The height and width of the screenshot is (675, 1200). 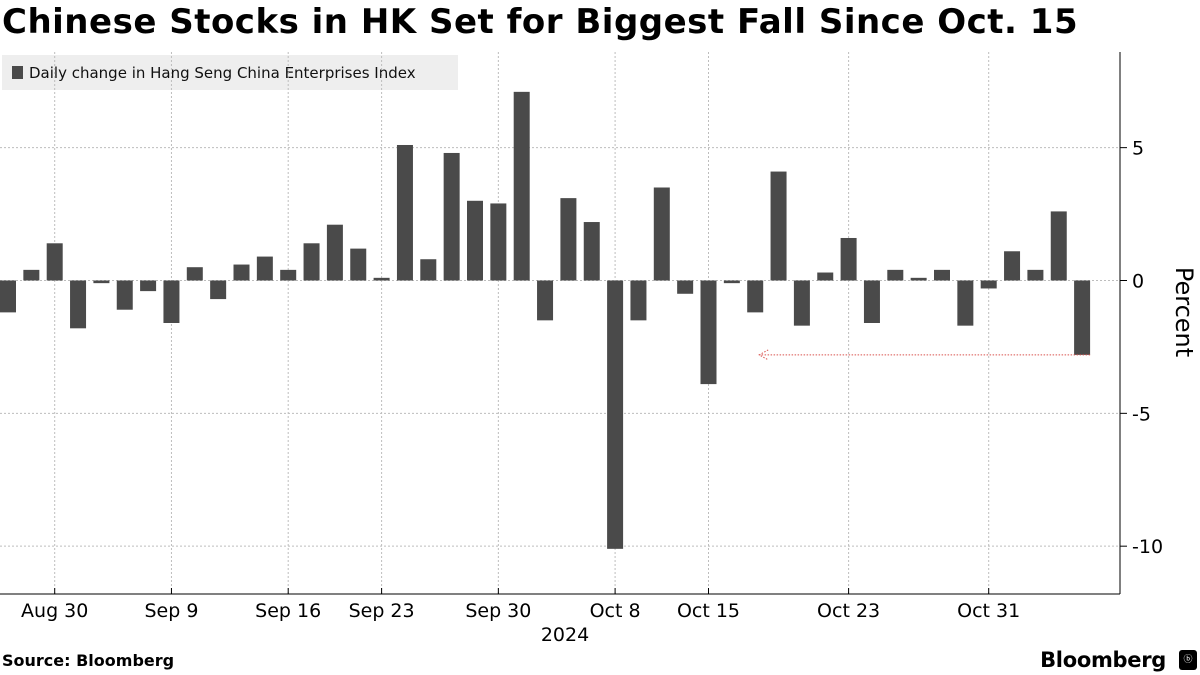 I want to click on x-tick-label: Sep 30, so click(x=498, y=611).